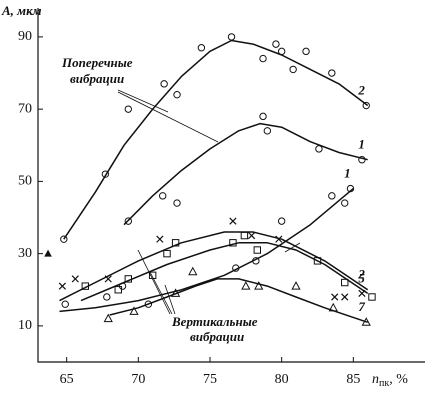  What do you see at coordinates (25, 181) in the screenshot?
I see `y-tick-label: 50` at bounding box center [25, 181].